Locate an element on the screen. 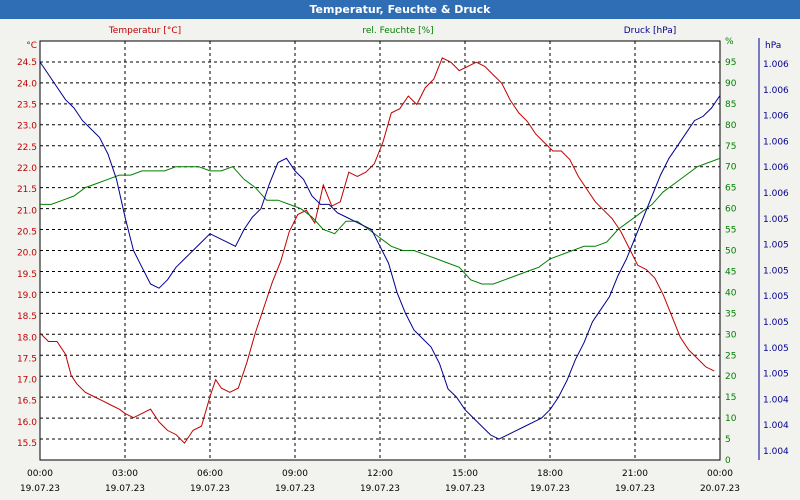 Image resolution: width=800 pixels, height=500 pixels. y-left-tick: 21.5 is located at coordinates (27, 190).